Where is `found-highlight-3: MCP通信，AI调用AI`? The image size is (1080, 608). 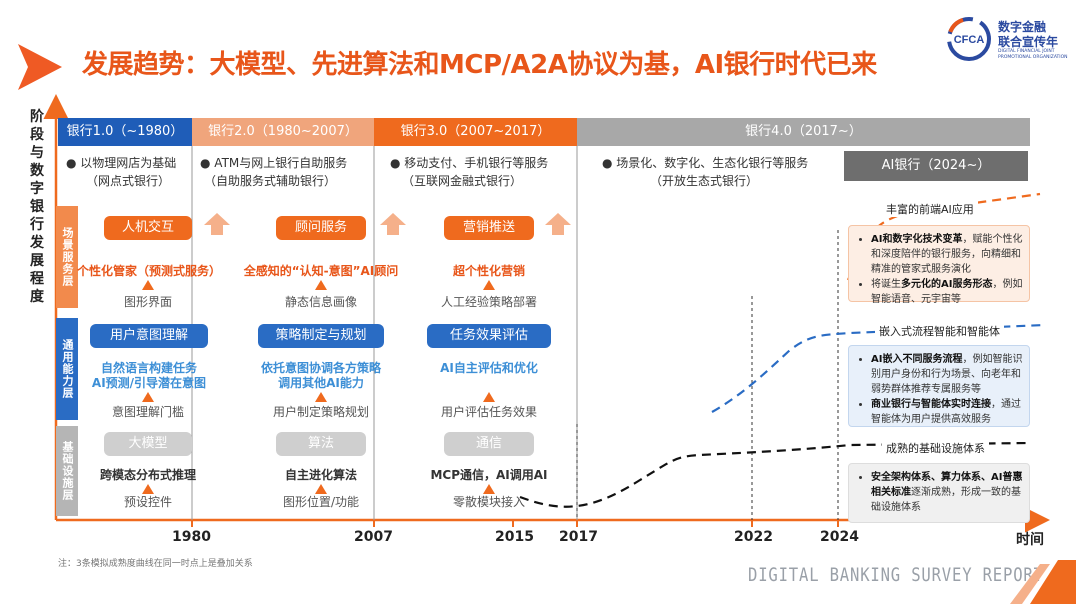
found-highlight-3: MCP通信，AI调用AI is located at coordinates (489, 475).